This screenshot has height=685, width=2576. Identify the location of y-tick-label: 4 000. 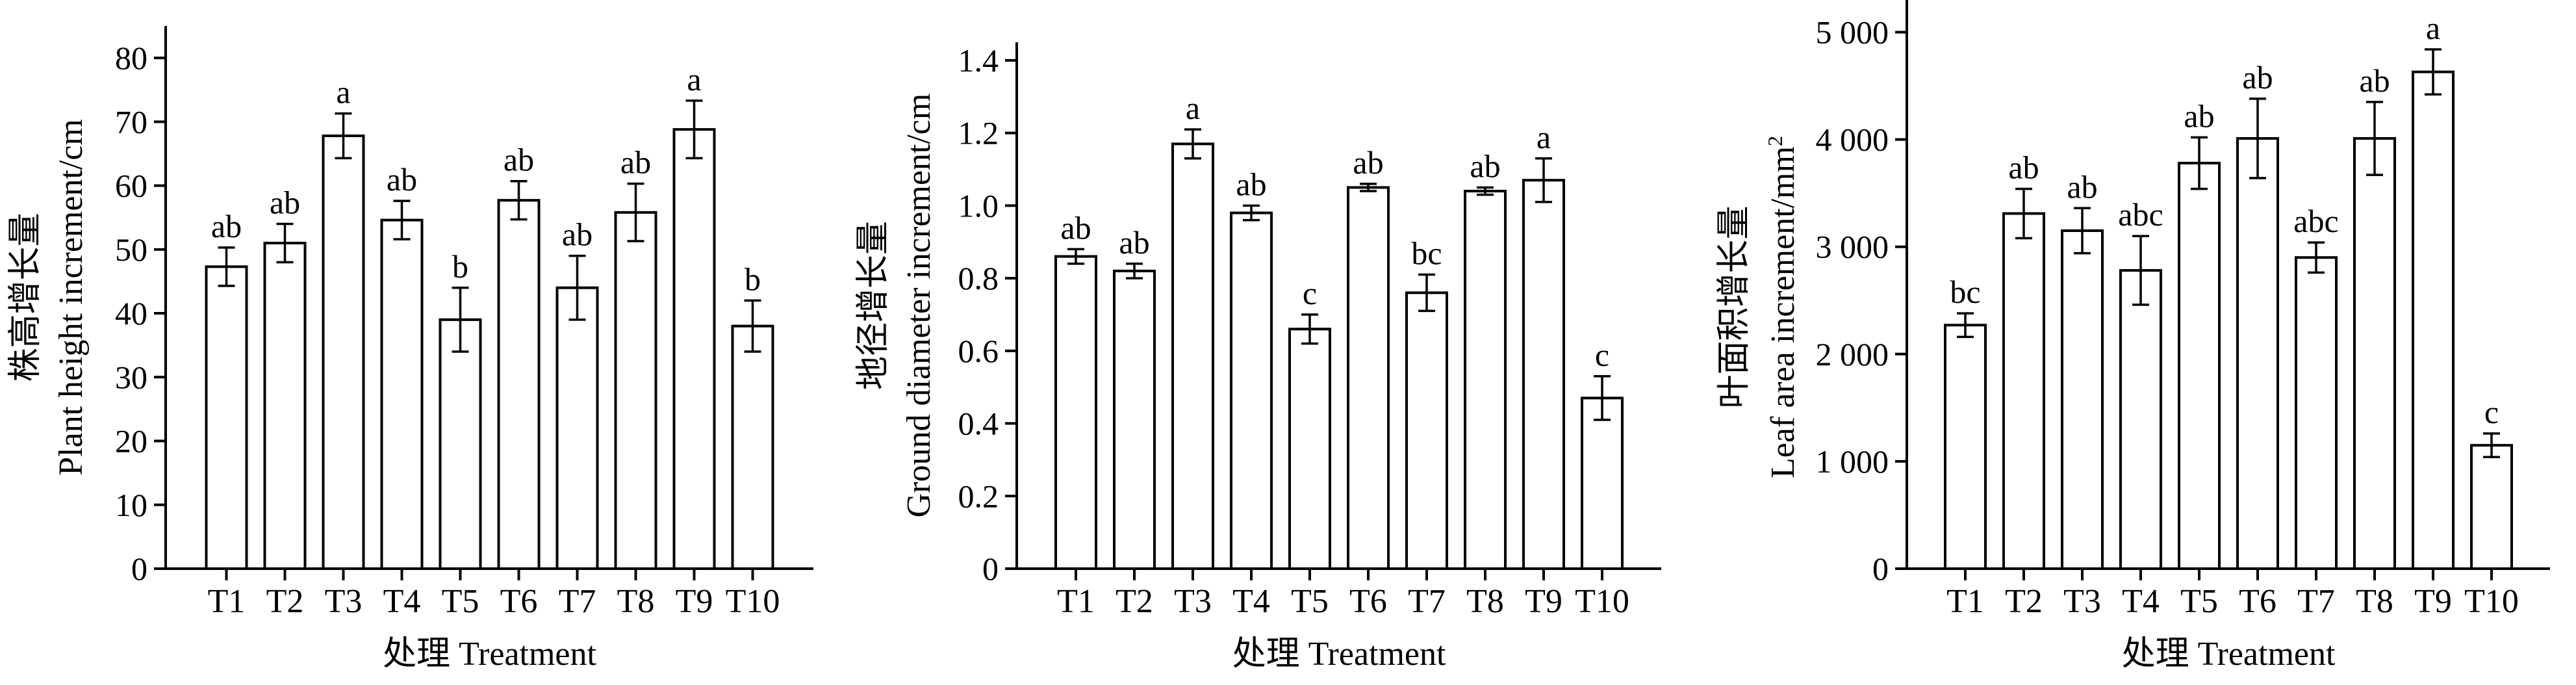
(1852, 140).